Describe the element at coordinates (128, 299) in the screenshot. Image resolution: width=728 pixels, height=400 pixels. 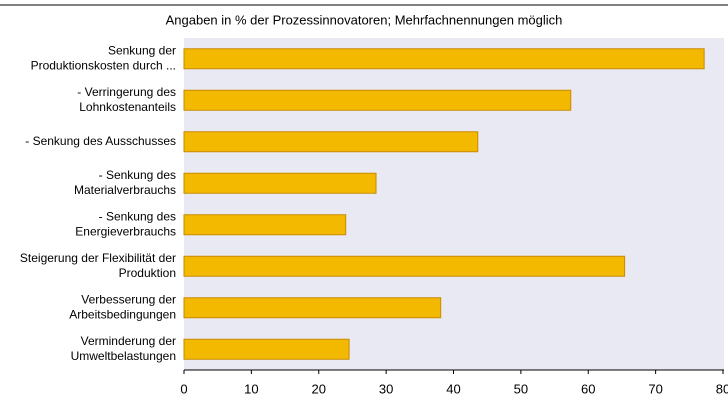
I see `y-tick-label-line: Verbesserung der` at that location.